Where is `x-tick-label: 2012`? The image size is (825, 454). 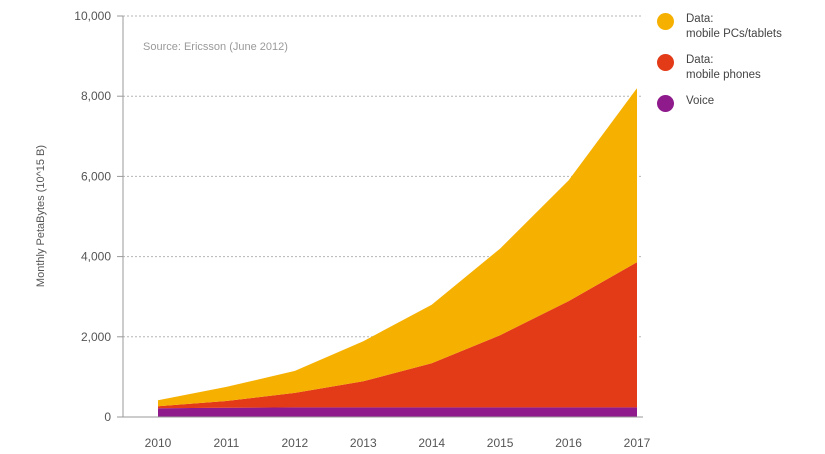 x-tick-label: 2012 is located at coordinates (295, 443).